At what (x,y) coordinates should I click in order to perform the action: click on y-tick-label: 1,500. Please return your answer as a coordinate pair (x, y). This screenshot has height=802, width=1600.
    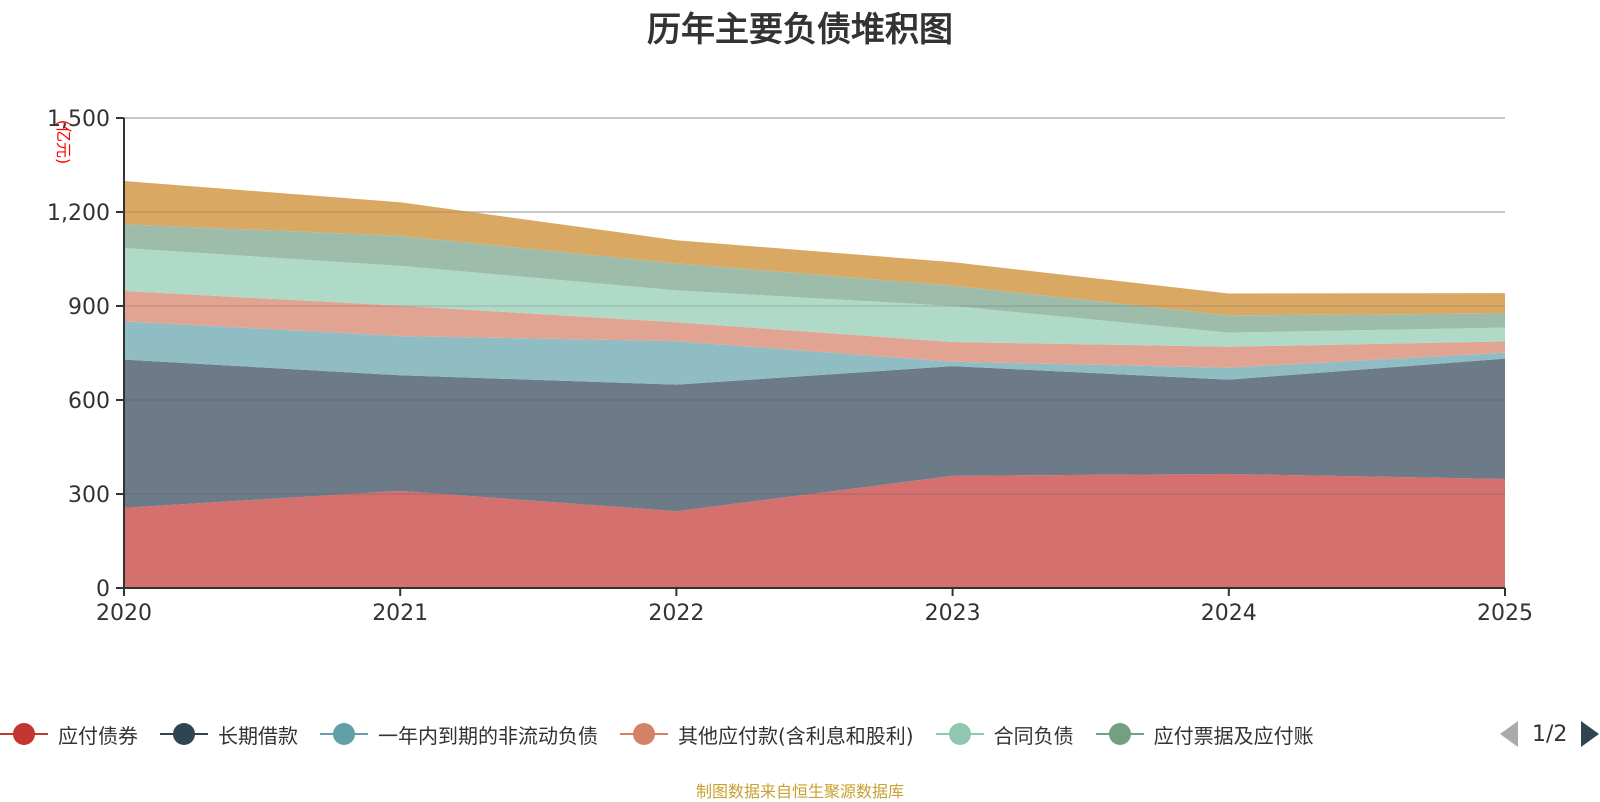
    Looking at the image, I should click on (78, 119).